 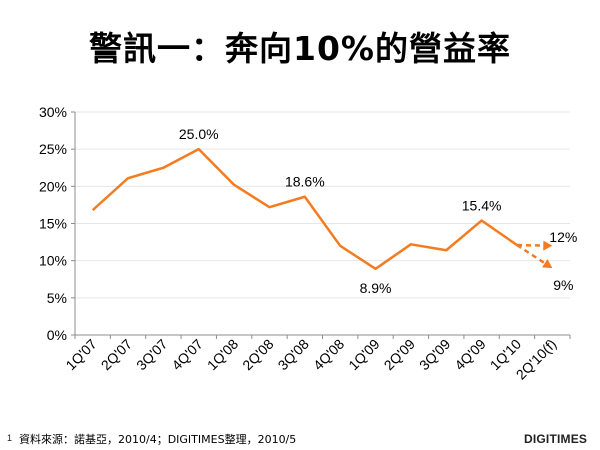 I want to click on x-tick-label: 2Q'08, so click(x=258, y=355).